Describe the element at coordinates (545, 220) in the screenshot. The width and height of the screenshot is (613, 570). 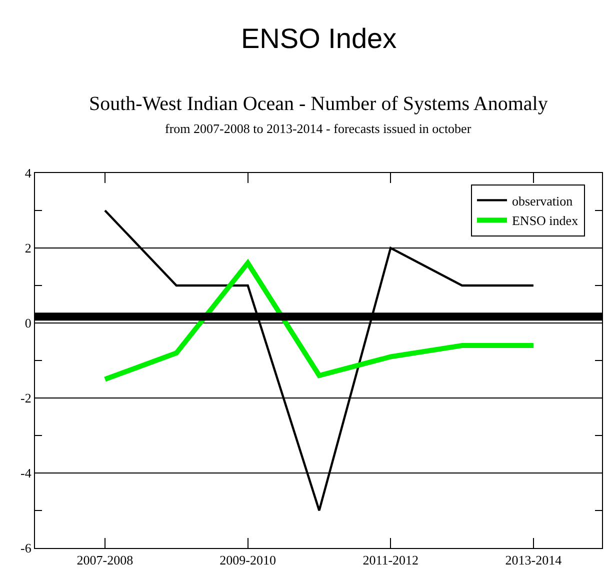
I see `legend-label: ENSO index` at that location.